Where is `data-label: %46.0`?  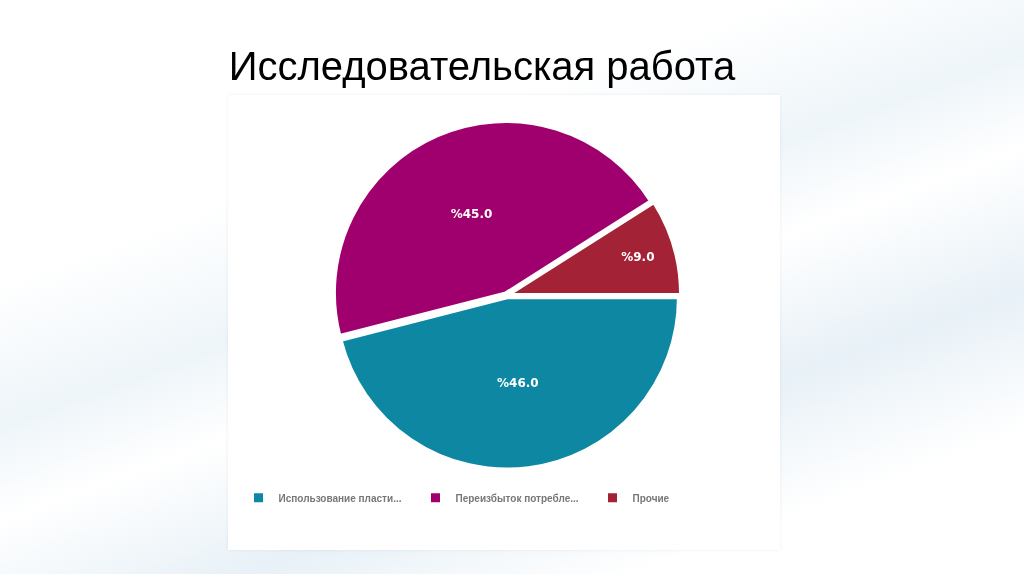 data-label: %46.0 is located at coordinates (518, 383).